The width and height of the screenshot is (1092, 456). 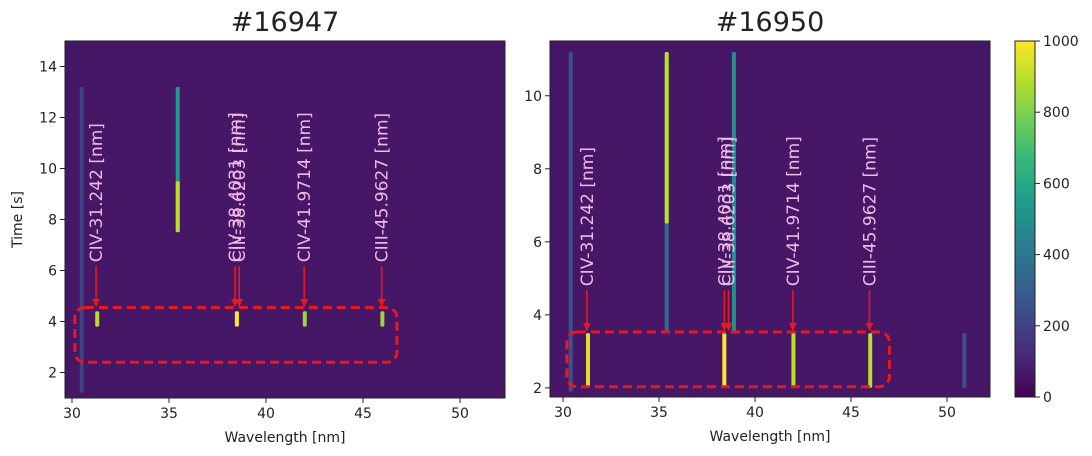 I want to click on colorbar-tick-label: 600, so click(x=1056, y=184).